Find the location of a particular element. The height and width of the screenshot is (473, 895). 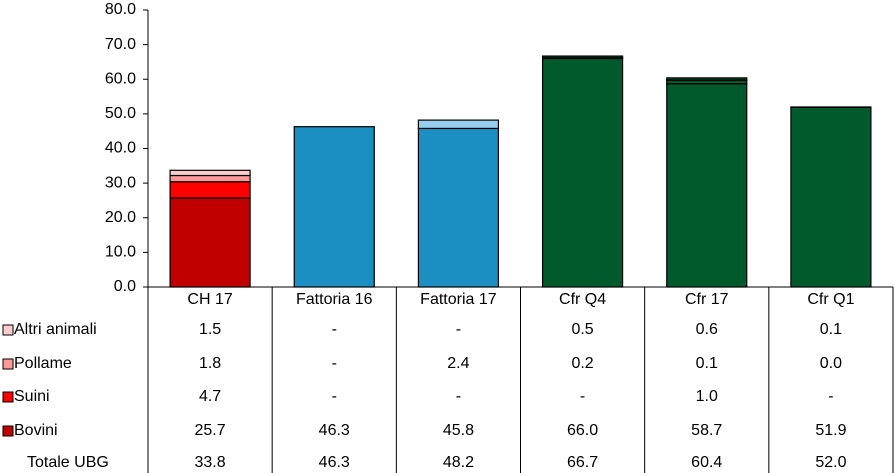

table-cell: 4.7 is located at coordinates (210, 396).